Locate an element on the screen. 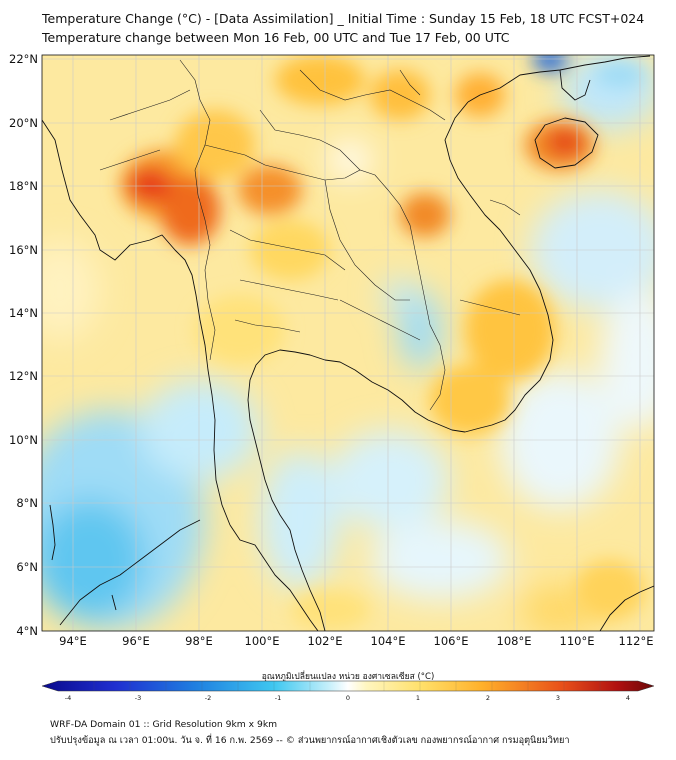 The image size is (676, 760). colorbar-bar is located at coordinates (348, 686).